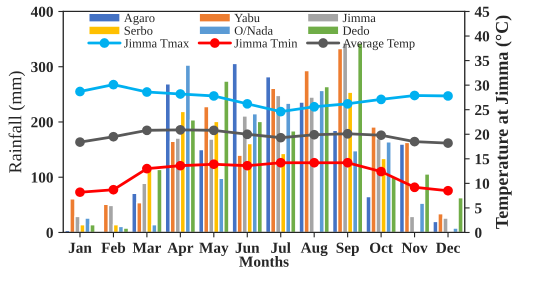 The width and height of the screenshot is (550, 287). Describe the element at coordinates (42, 67) in the screenshot. I see `y-tick-label: 300` at that location.